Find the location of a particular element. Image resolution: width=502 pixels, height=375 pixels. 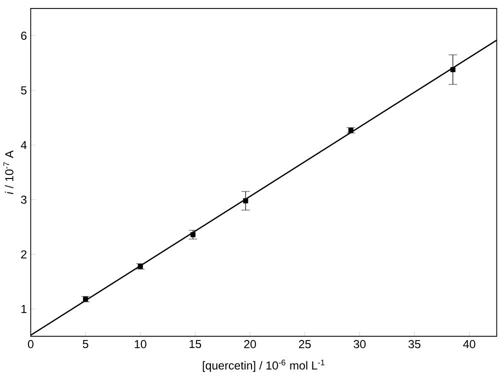

x-tick-label: 25 is located at coordinates (304, 344).